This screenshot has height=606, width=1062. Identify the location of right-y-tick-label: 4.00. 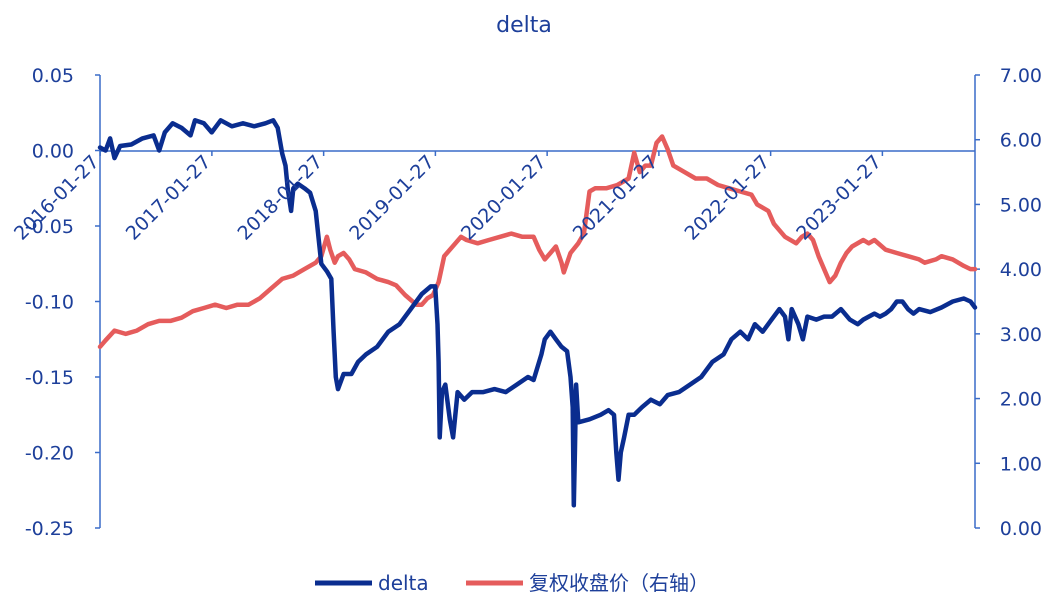
(1021, 270).